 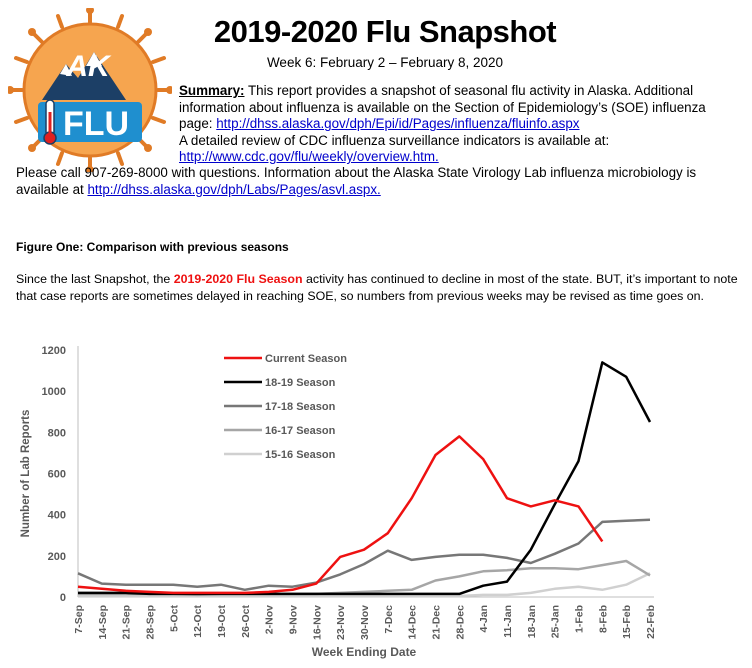 I want to click on x-tick-label: 1-Feb, so click(x=580, y=619).